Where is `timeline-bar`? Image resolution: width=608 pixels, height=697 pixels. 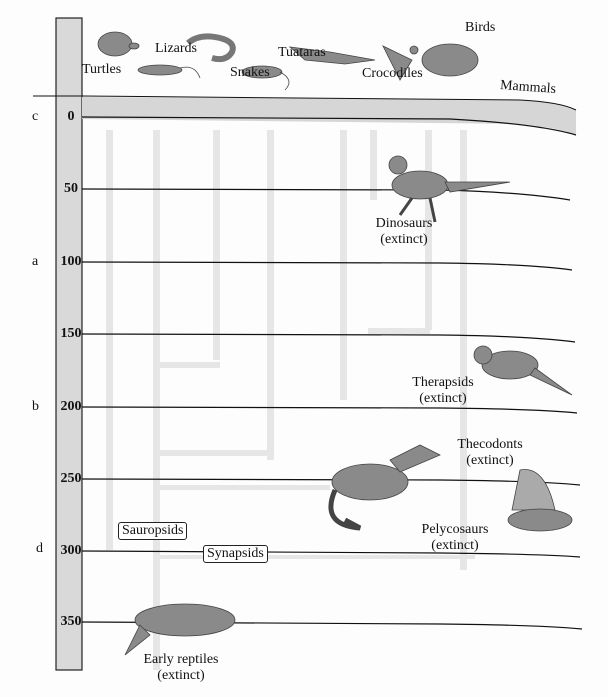 timeline-bar is located at coordinates (69, 344).